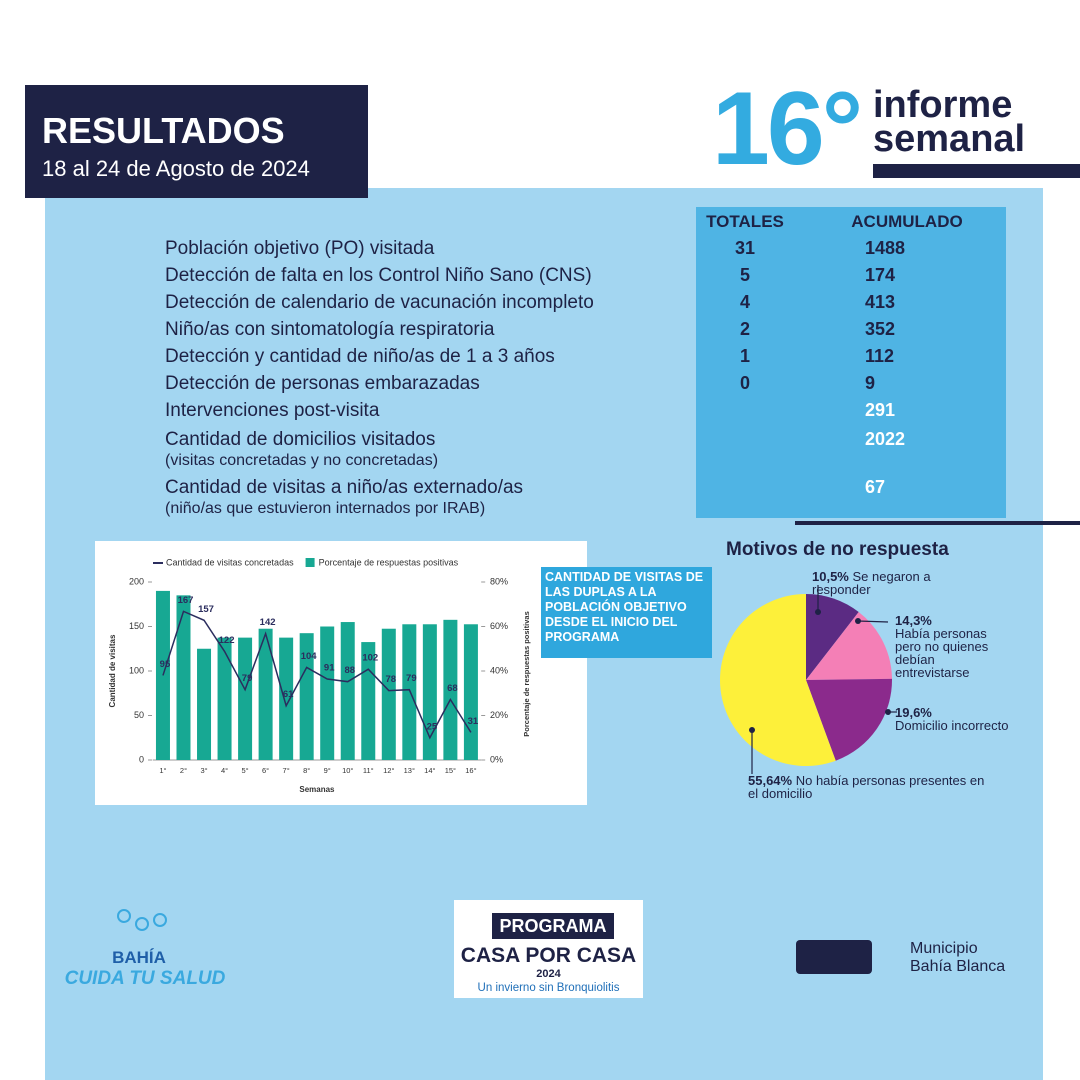  Describe the element at coordinates (885, 248) in the screenshot. I see `row-accumulated: 1488` at that location.